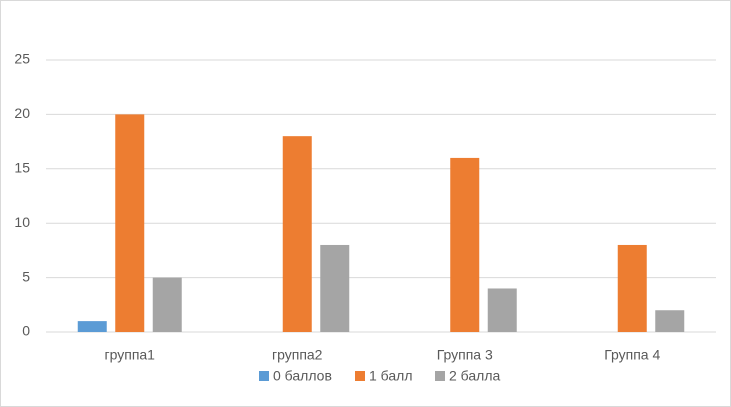 The image size is (731, 407). I want to click on x-tick-label: группа2, so click(297, 355).